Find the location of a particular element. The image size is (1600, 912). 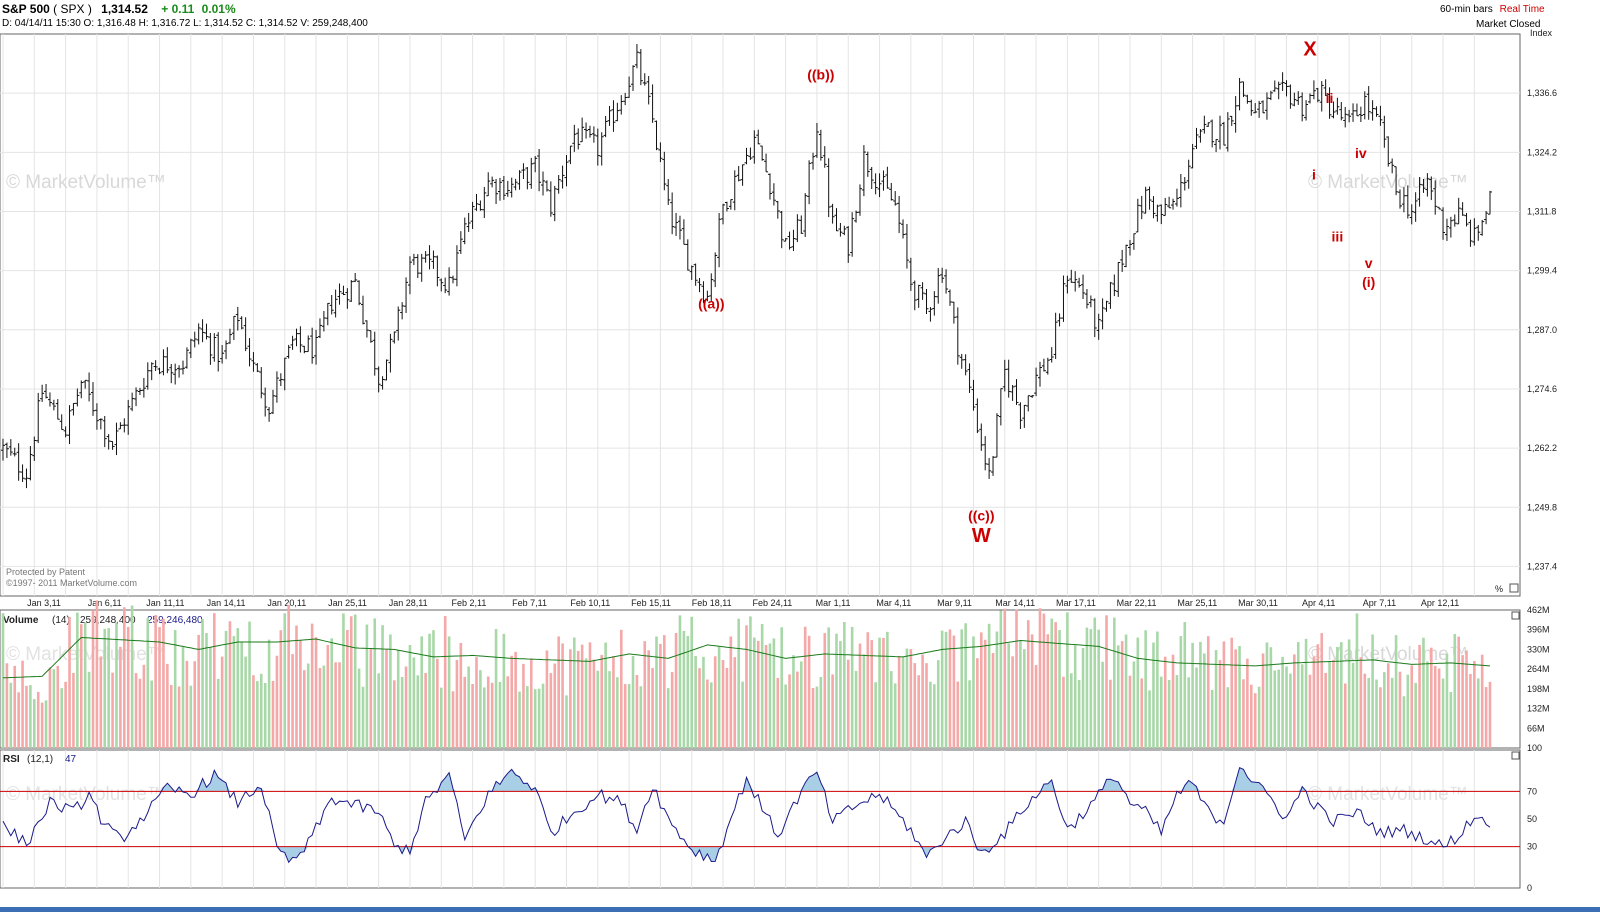

realtime-label: Real Time is located at coordinates (1522, 9).